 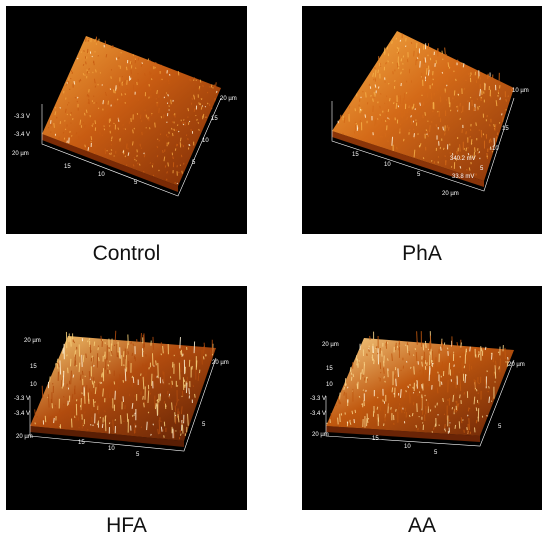 I want to click on z-label-bottom: -3.4 V, so click(x=22, y=414).